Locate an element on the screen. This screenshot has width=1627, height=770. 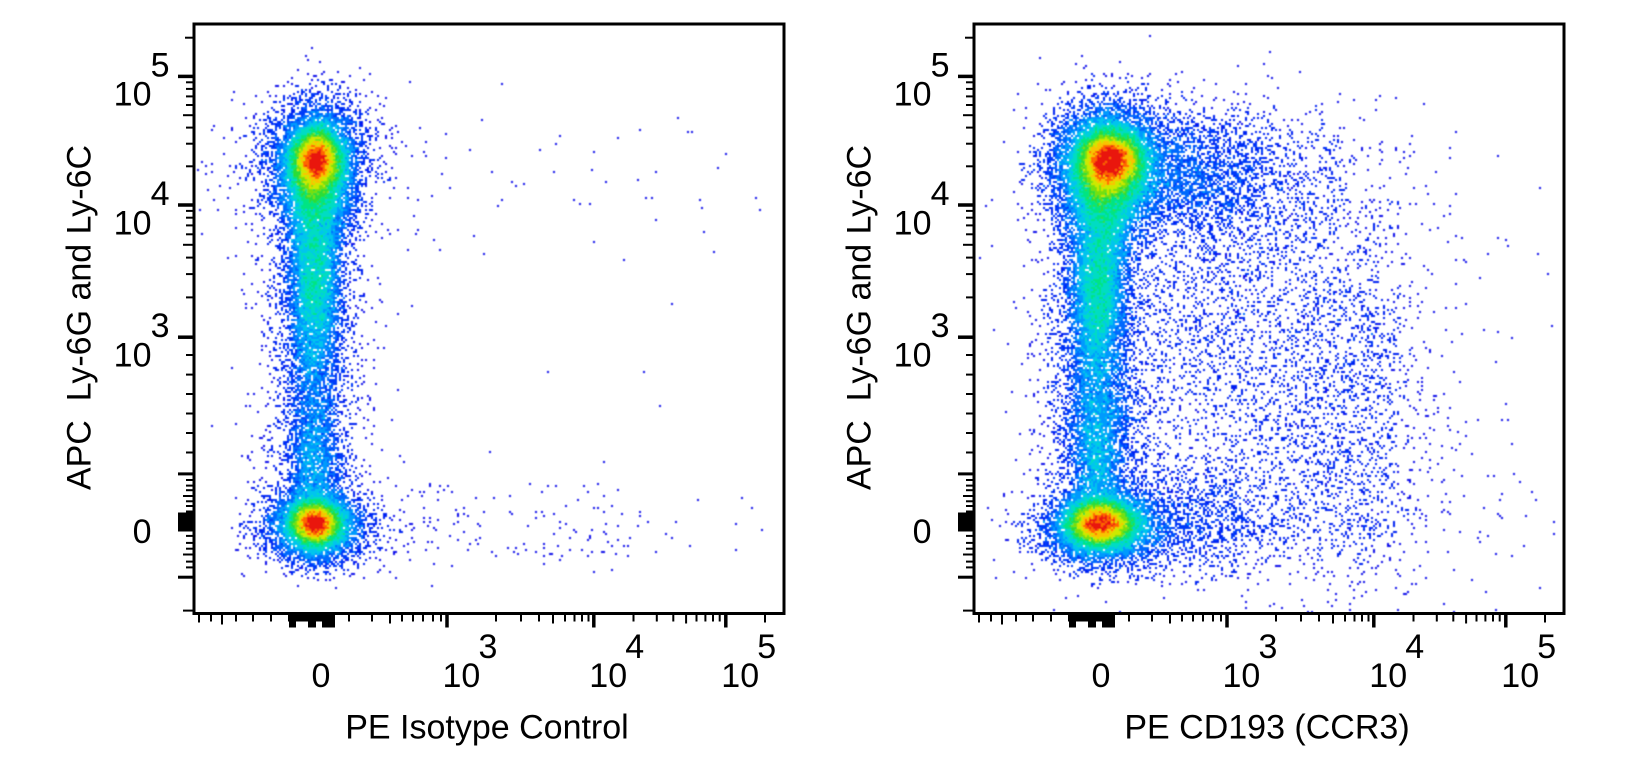
svg-text: PE Isotype Control is located at coordinates (486, 728).